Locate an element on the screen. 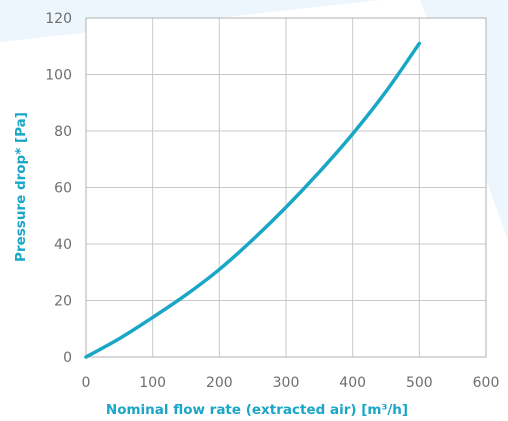  y-tick-labels: 0 20 40 60 80 100 120 is located at coordinates (58, 188).